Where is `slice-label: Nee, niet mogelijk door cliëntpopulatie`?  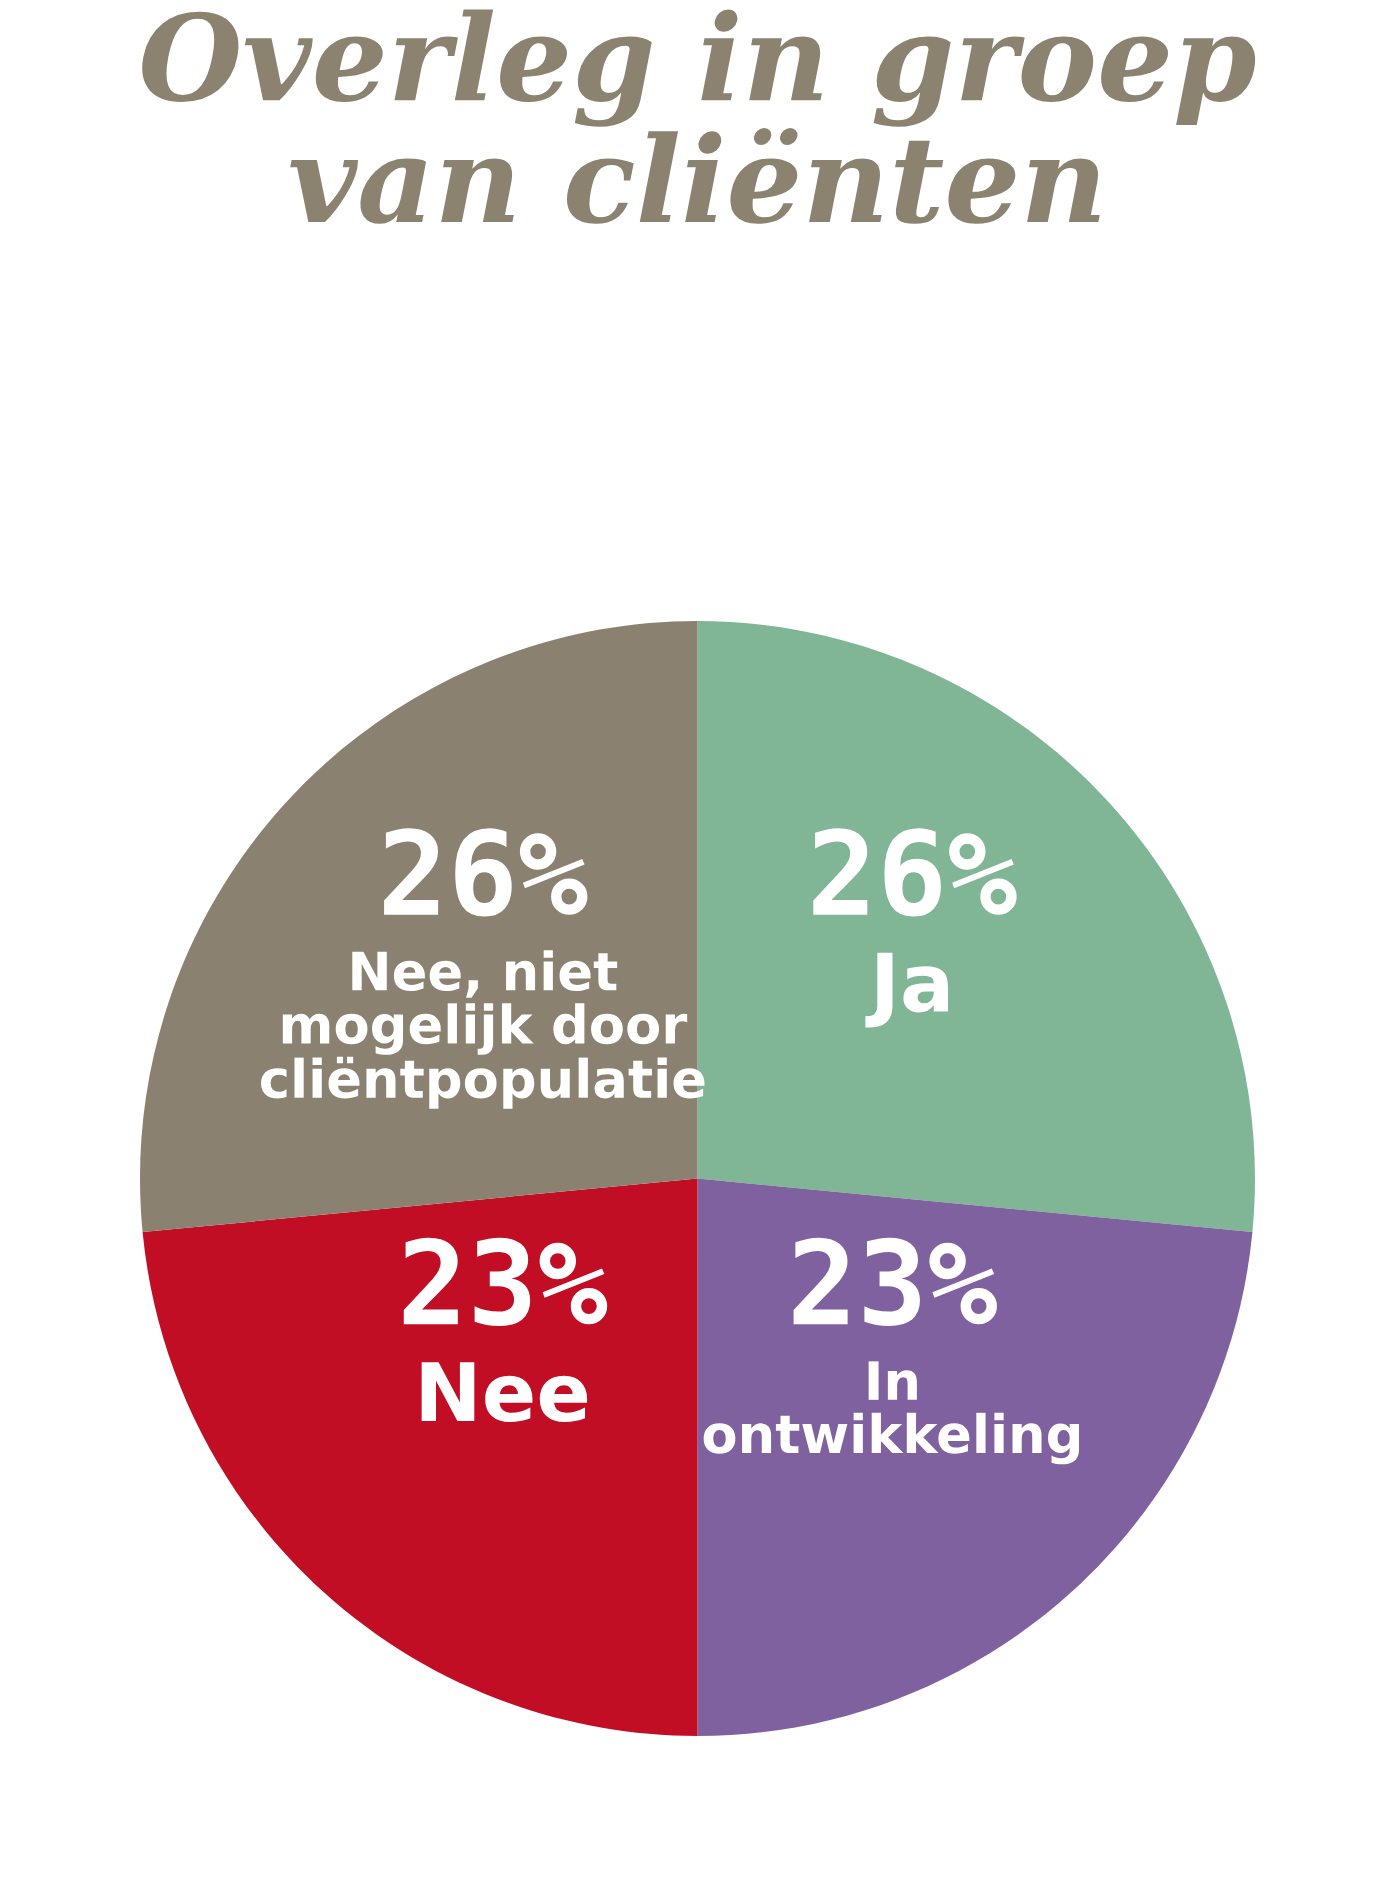
slice-label: Nee, niet mogelijk door cliëntpopulatie is located at coordinates (483, 1029).